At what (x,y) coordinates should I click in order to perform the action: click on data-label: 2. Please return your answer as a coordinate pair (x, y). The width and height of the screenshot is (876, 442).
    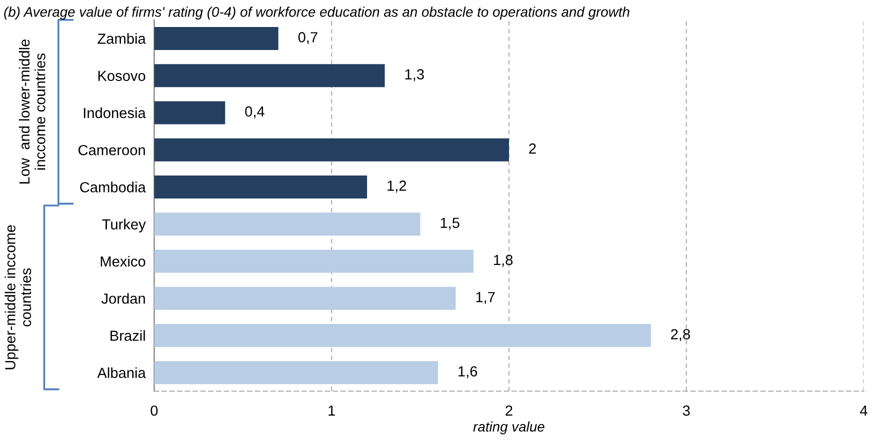
    Looking at the image, I should click on (532, 148).